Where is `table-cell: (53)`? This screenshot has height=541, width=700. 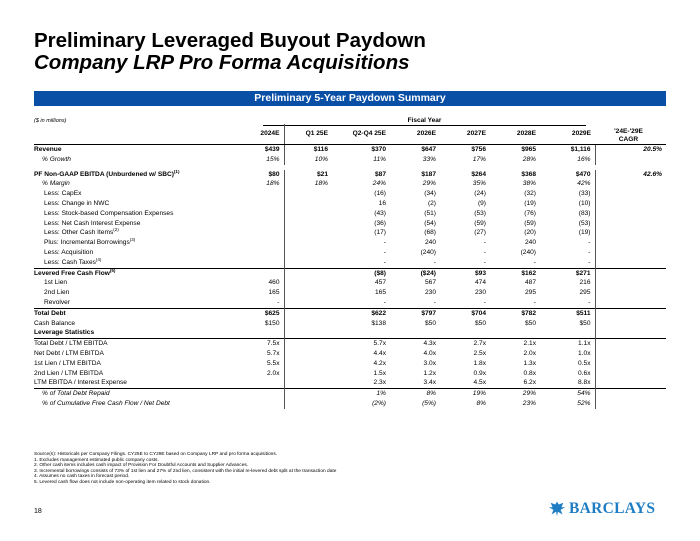 table-cell: (53) is located at coordinates (568, 223).